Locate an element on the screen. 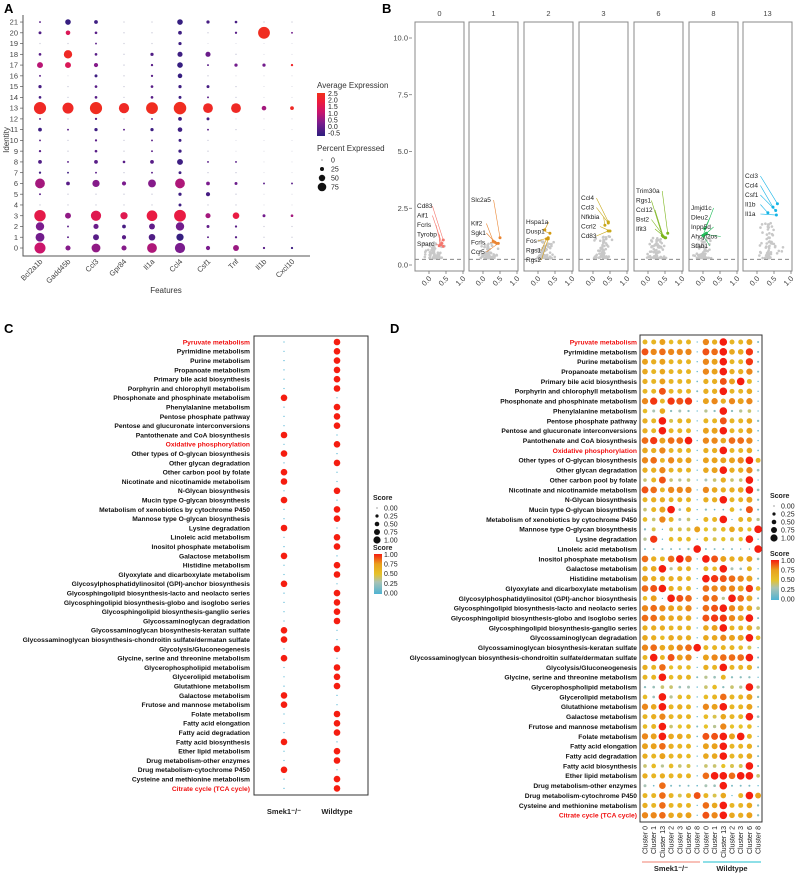  colorbar-tick-label: 0.00 is located at coordinates (391, 593).